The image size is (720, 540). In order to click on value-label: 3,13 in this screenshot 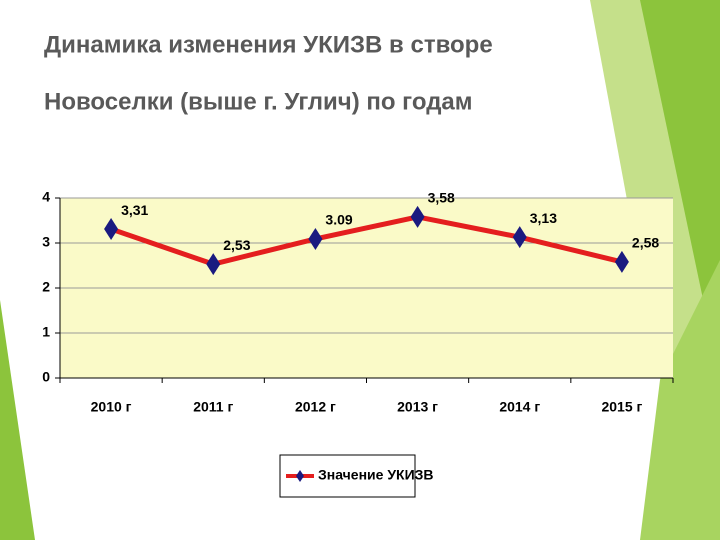, I will do `click(543, 218)`.